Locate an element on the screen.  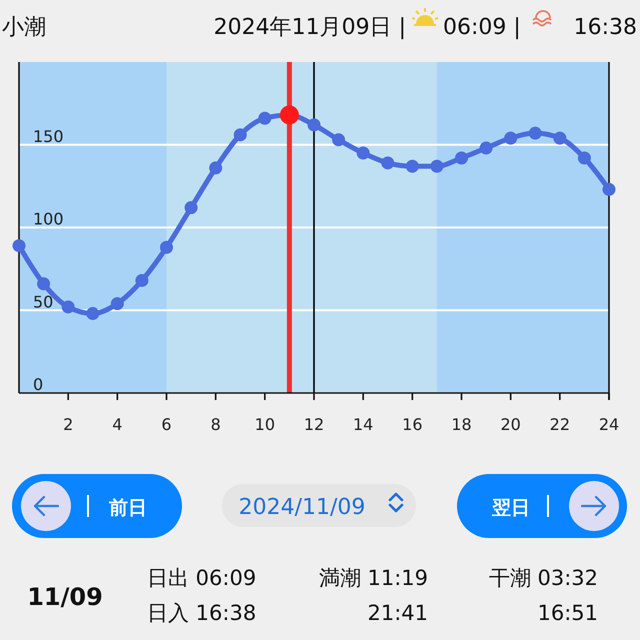
x-tick-label: 2 is located at coordinates (68, 424).